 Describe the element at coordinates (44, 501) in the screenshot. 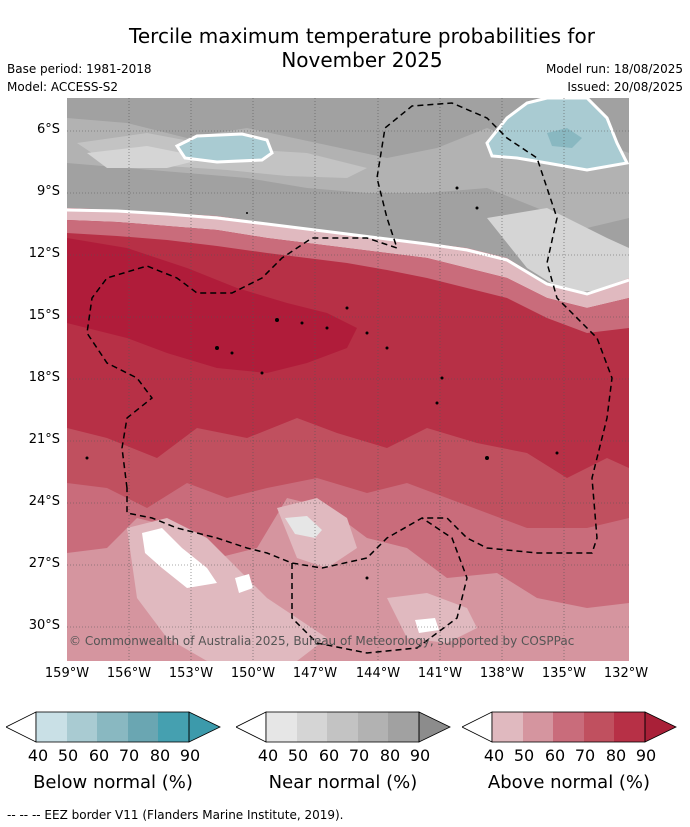

I see `lat-label-24s: 24°S` at that location.